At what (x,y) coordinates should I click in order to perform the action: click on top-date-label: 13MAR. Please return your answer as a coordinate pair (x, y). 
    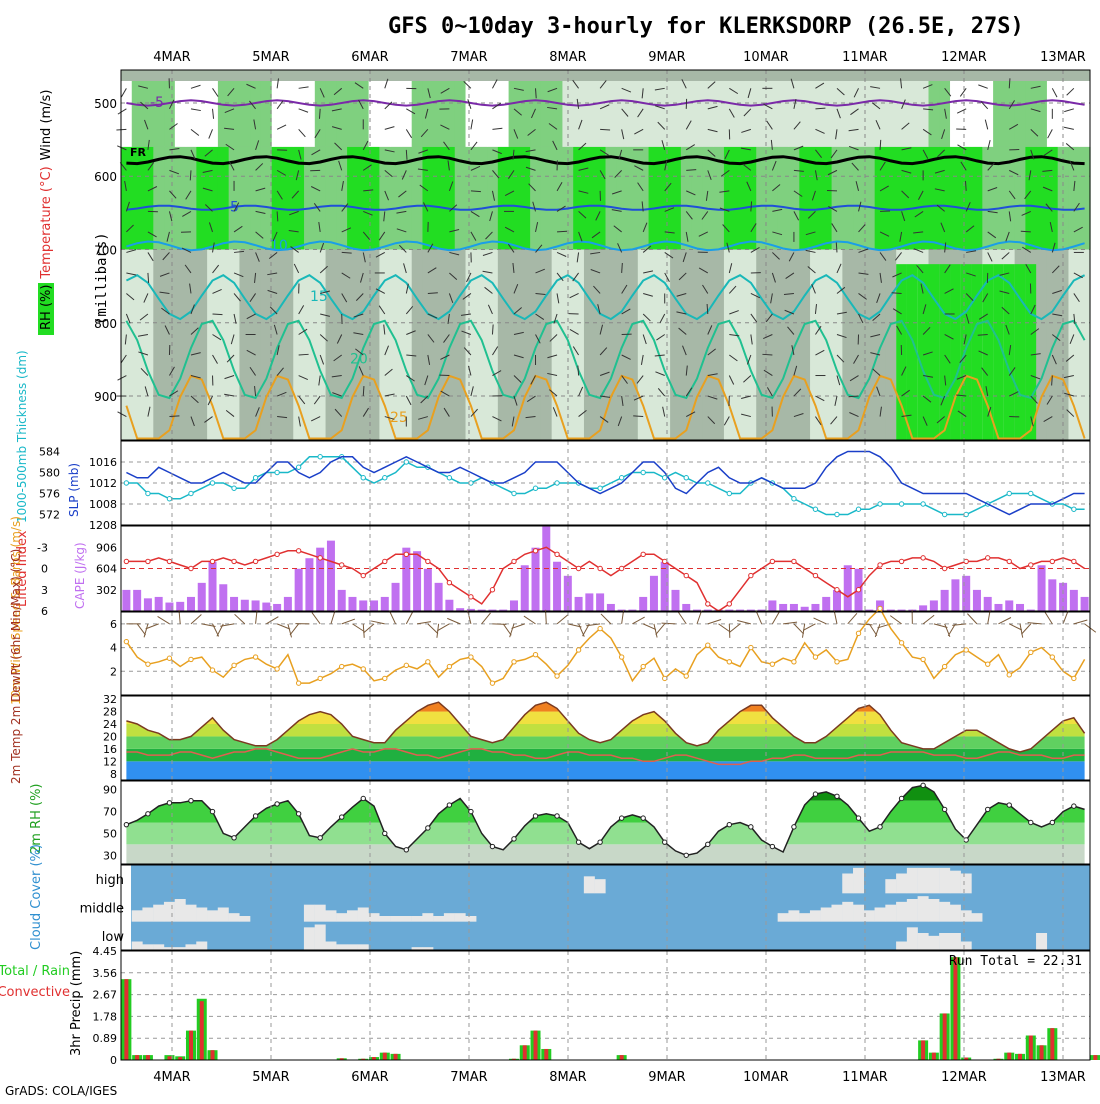
    Looking at the image, I should click on (1063, 57).